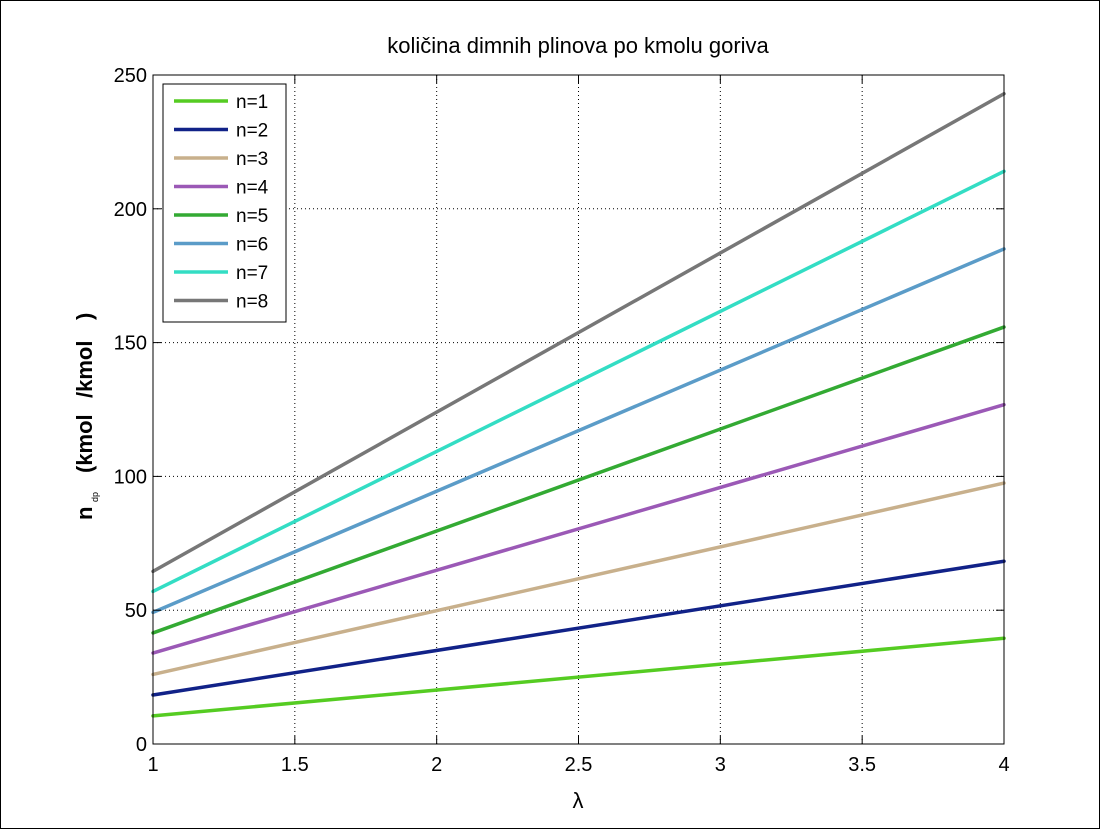 The width and height of the screenshot is (1100, 829). Describe the element at coordinates (84, 443) in the screenshot. I see `y-axis-label-units-prefix: (kmol` at that location.